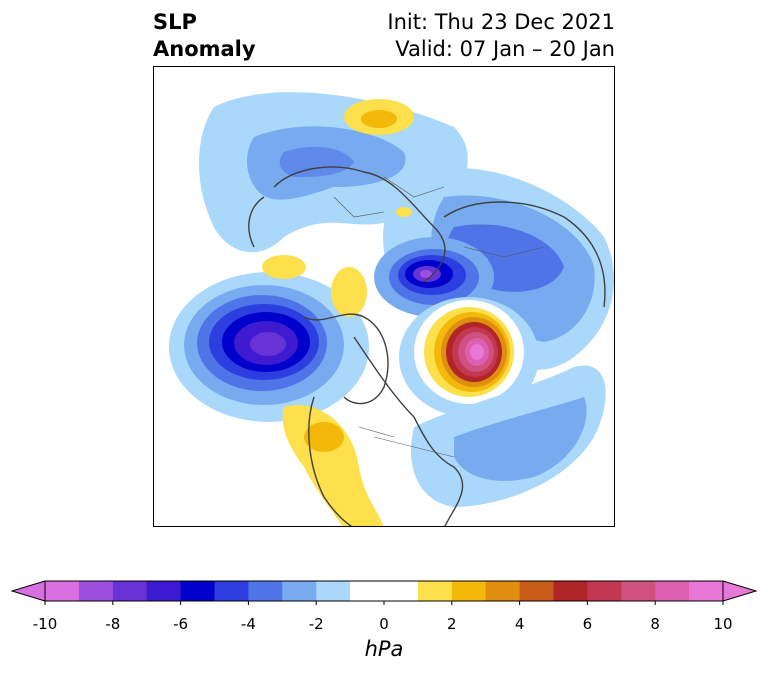 Image resolution: width=768 pixels, height=673 pixels. Describe the element at coordinates (519, 624) in the screenshot. I see `colorbar-tick-label: 4` at that location.